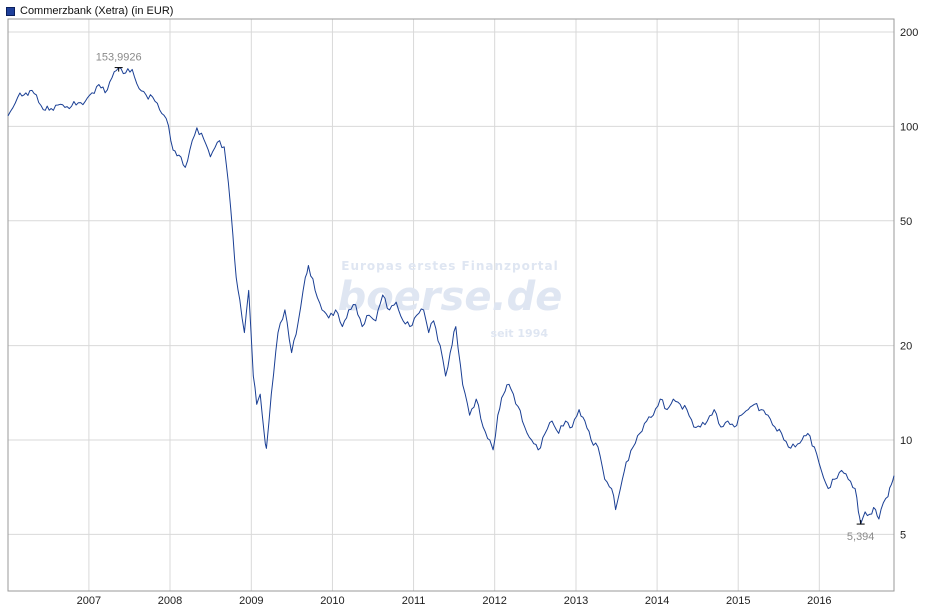 The height and width of the screenshot is (612, 926). Describe the element at coordinates (332, 601) in the screenshot. I see `x-tick-label: 2010` at that location.